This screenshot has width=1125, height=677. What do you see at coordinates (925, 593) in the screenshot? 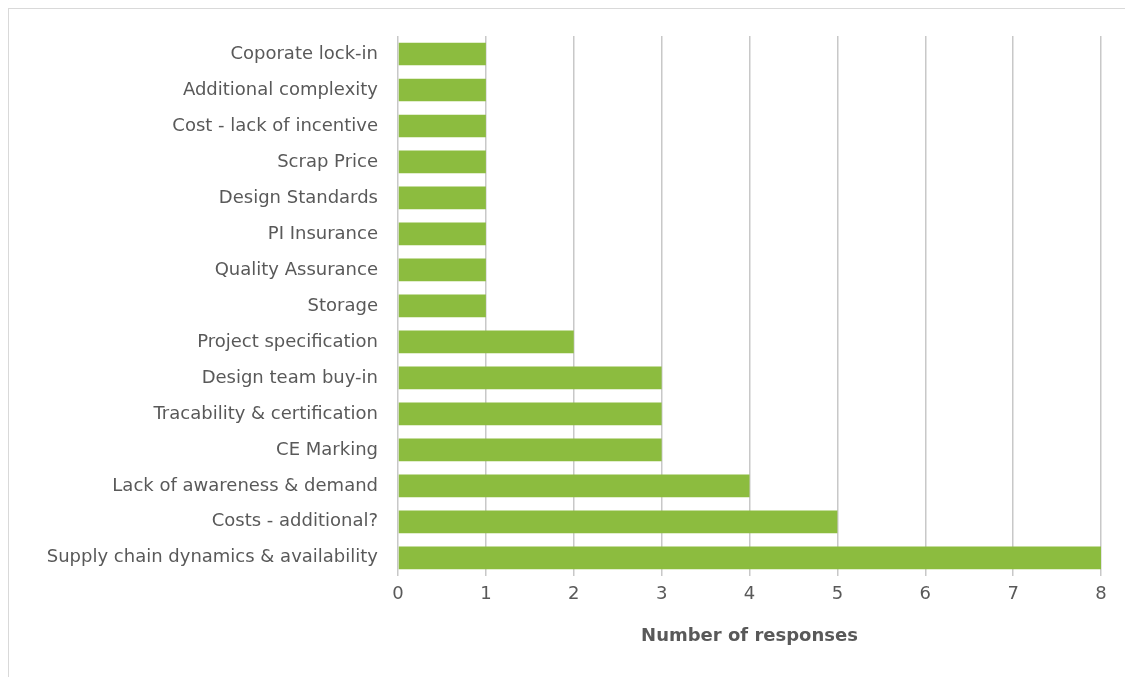
I see `x-tick-label: 6` at bounding box center [925, 593].